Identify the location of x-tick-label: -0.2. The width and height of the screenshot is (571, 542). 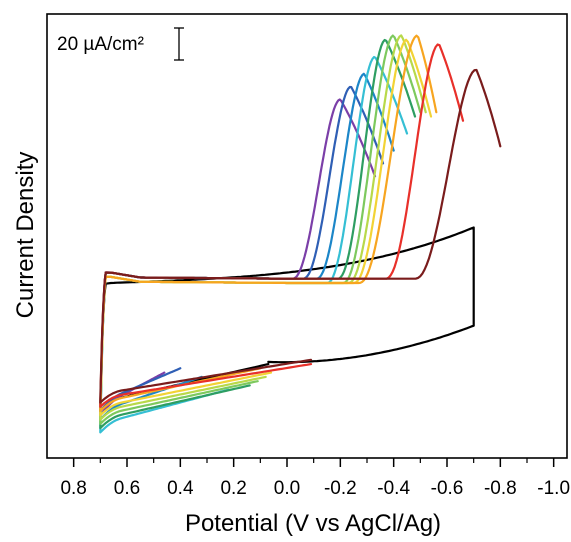
(340, 488).